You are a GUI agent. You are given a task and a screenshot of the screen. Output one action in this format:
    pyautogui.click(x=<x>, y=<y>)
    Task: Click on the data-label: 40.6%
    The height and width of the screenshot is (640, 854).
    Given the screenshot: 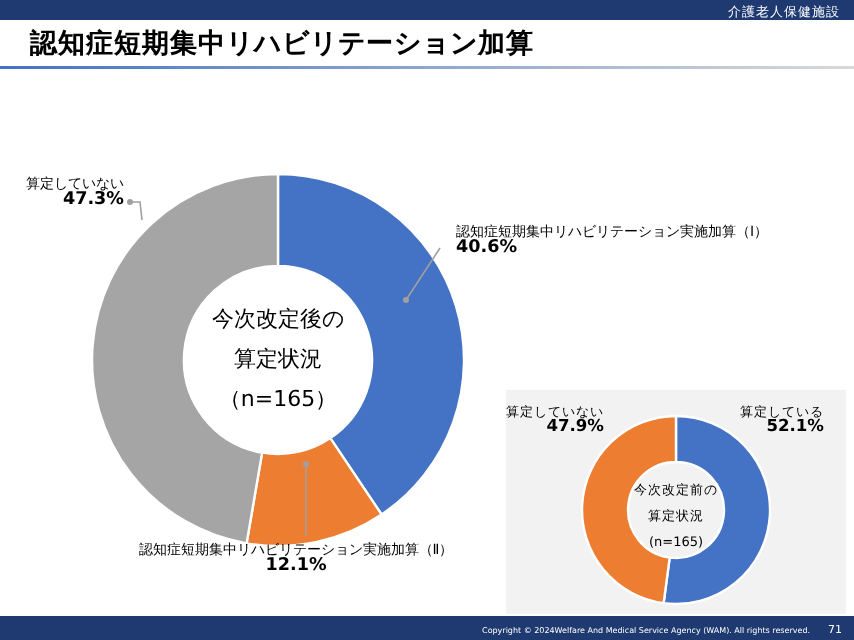 What is the action you would take?
    pyautogui.click(x=487, y=248)
    